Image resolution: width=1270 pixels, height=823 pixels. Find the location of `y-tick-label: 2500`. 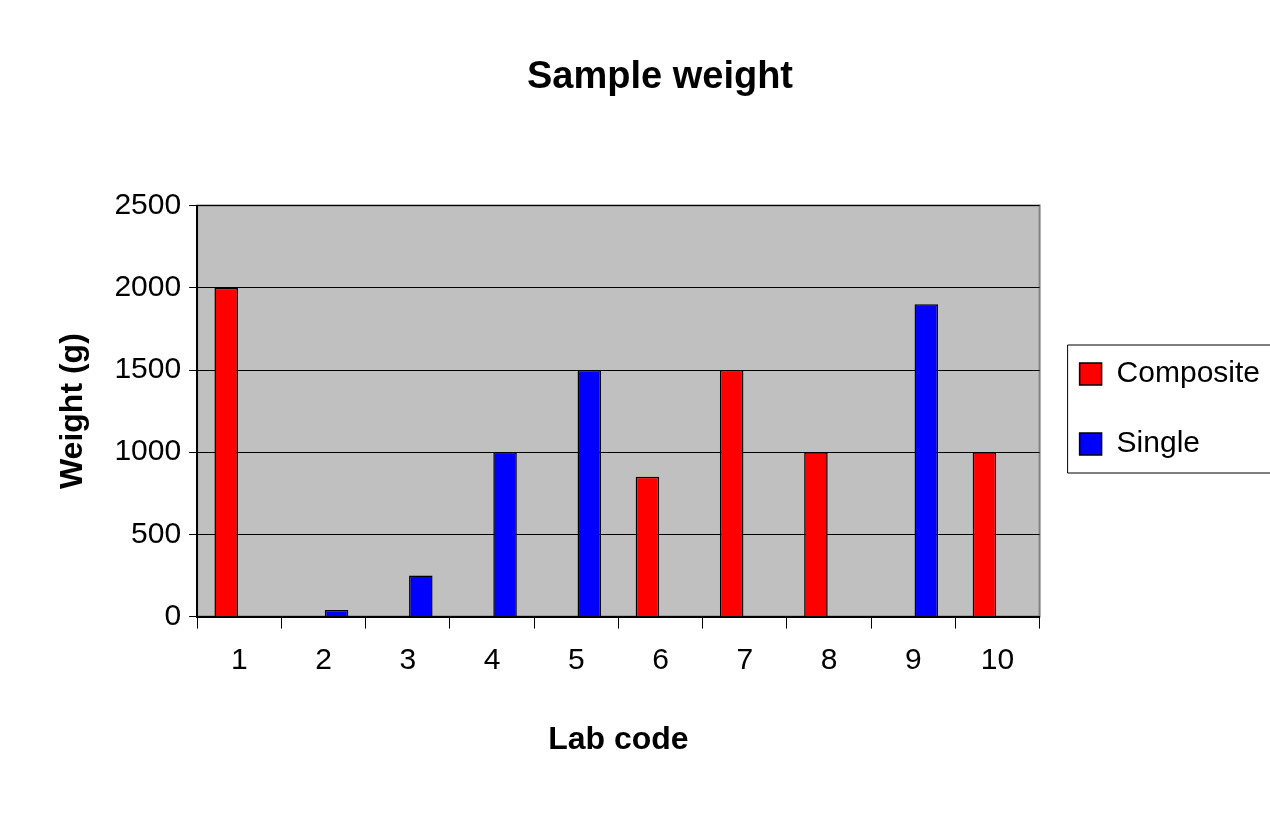

y-tick-label: 2500 is located at coordinates (148, 203).